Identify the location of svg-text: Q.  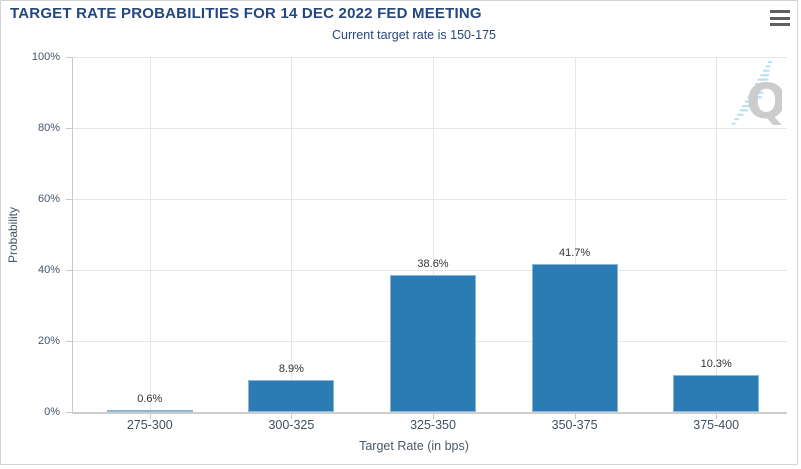
(764, 101).